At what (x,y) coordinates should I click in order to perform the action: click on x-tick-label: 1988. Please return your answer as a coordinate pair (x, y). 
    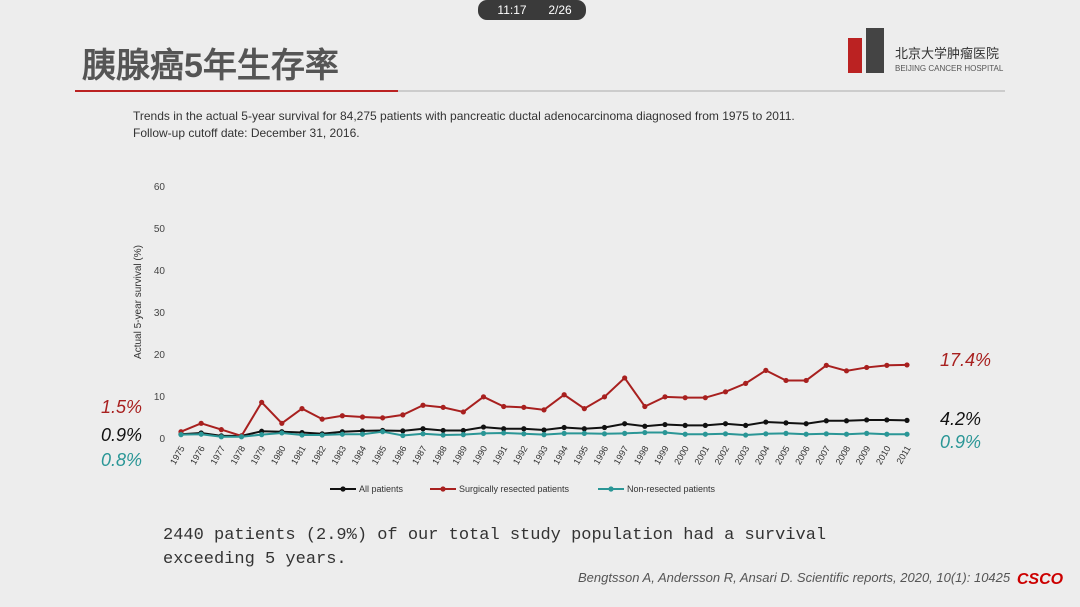
    Looking at the image, I should click on (439, 455).